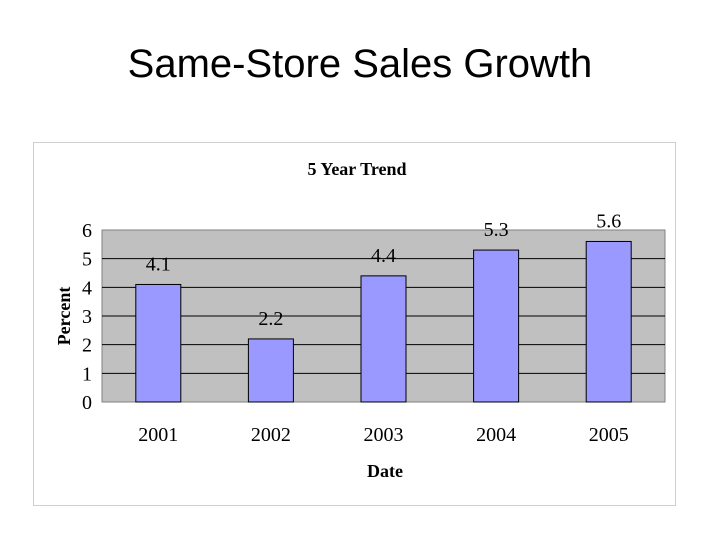 This screenshot has height=540, width=720. I want to click on bar-2004, so click(496, 326).